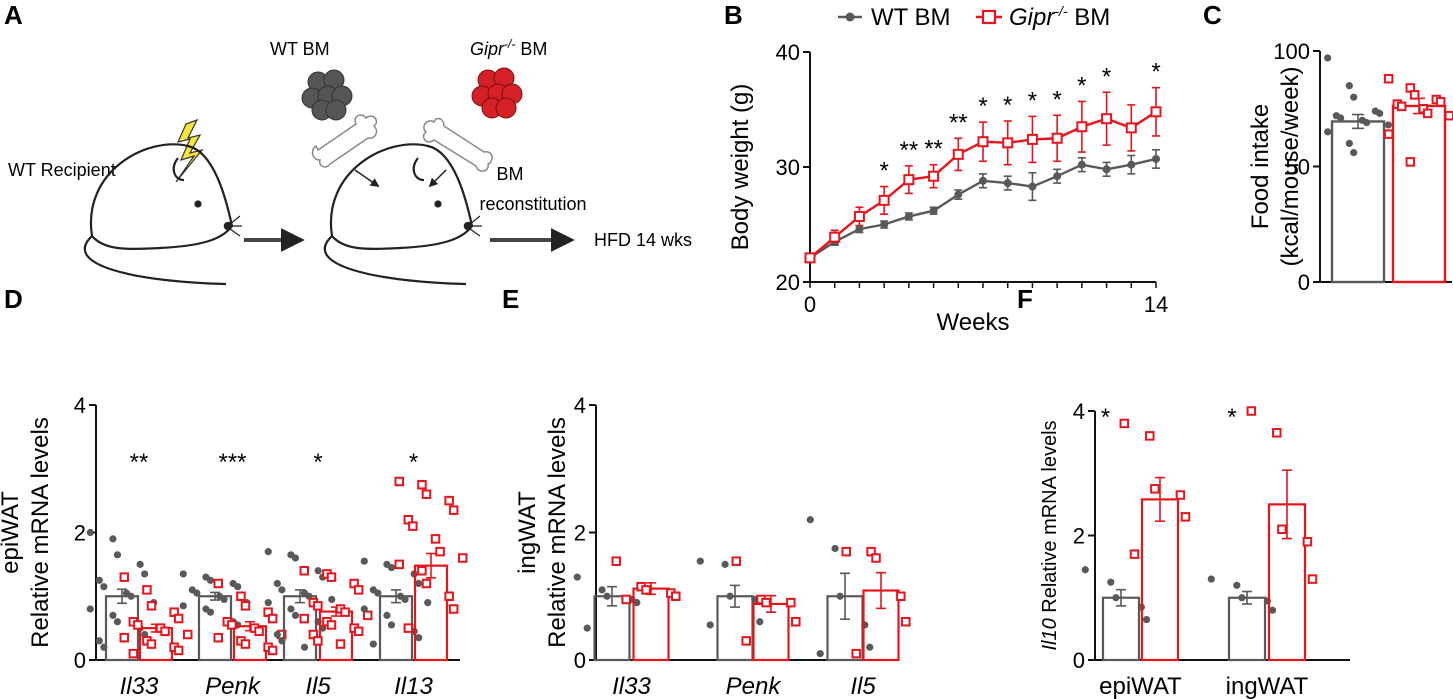 The width and height of the screenshot is (1453, 699). Describe the element at coordinates (508, 48) in the screenshot. I see `gipr-bm-label: Gipr-/- BM` at that location.